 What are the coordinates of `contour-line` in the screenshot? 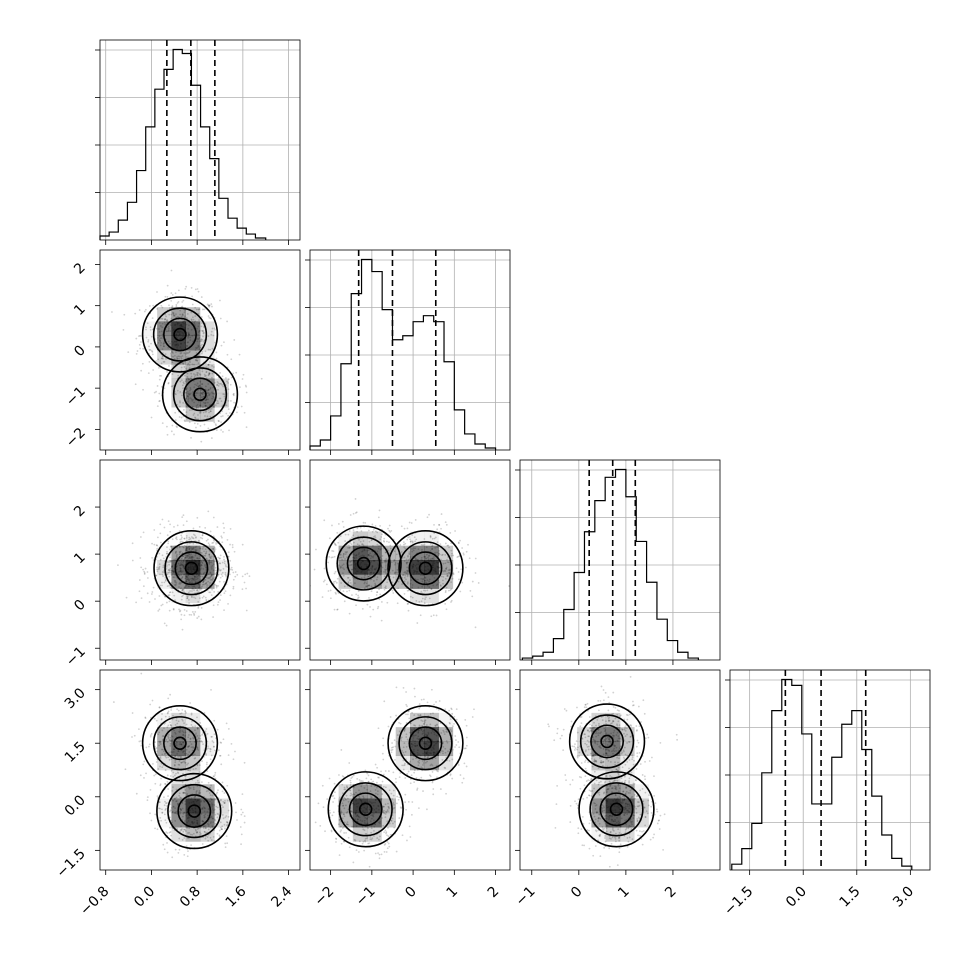 It's located at (425, 743).